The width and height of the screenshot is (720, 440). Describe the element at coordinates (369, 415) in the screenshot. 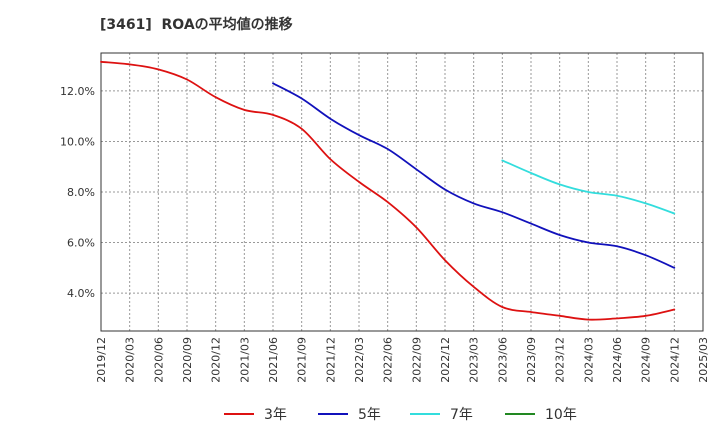

I see `legend-label-2: 5年` at that location.